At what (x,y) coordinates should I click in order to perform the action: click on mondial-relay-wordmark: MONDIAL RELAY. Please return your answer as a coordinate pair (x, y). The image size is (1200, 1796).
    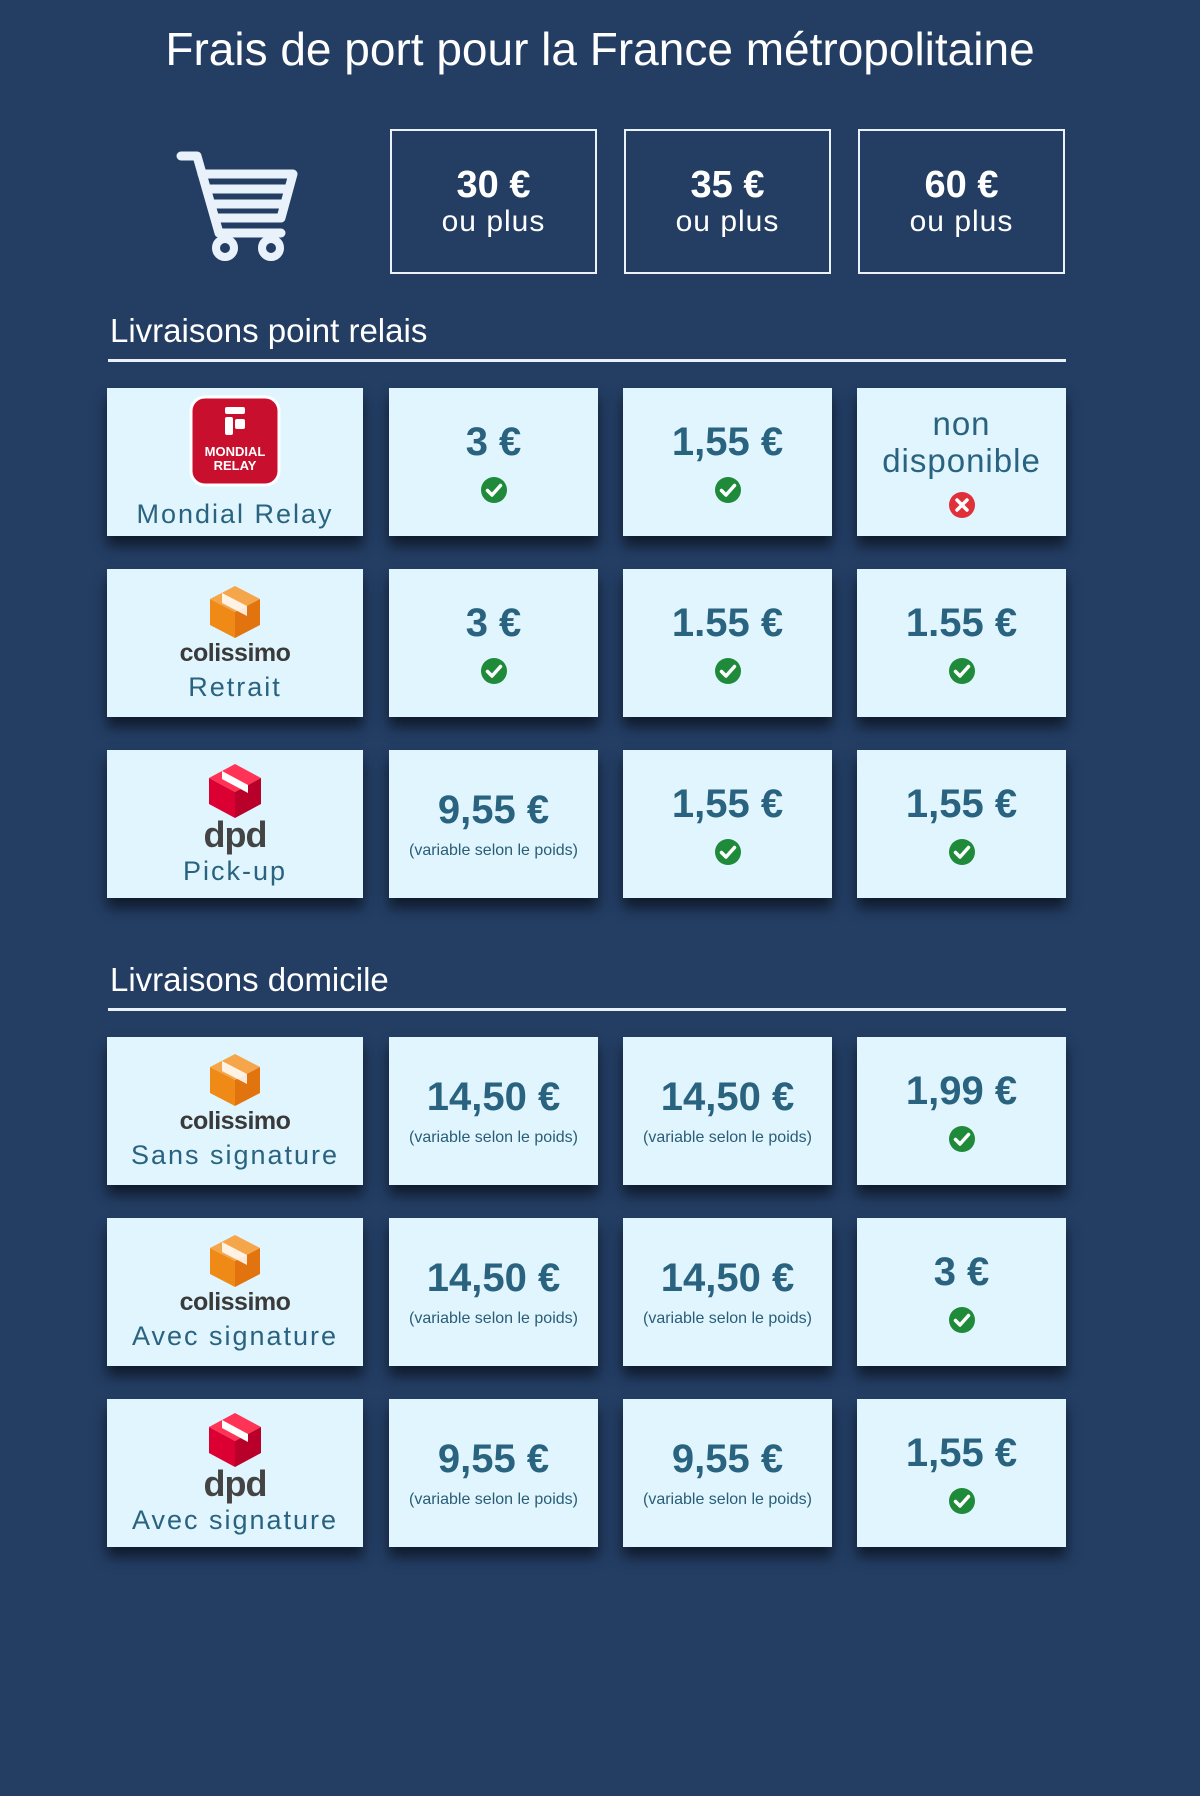
    Looking at the image, I should click on (235, 458).